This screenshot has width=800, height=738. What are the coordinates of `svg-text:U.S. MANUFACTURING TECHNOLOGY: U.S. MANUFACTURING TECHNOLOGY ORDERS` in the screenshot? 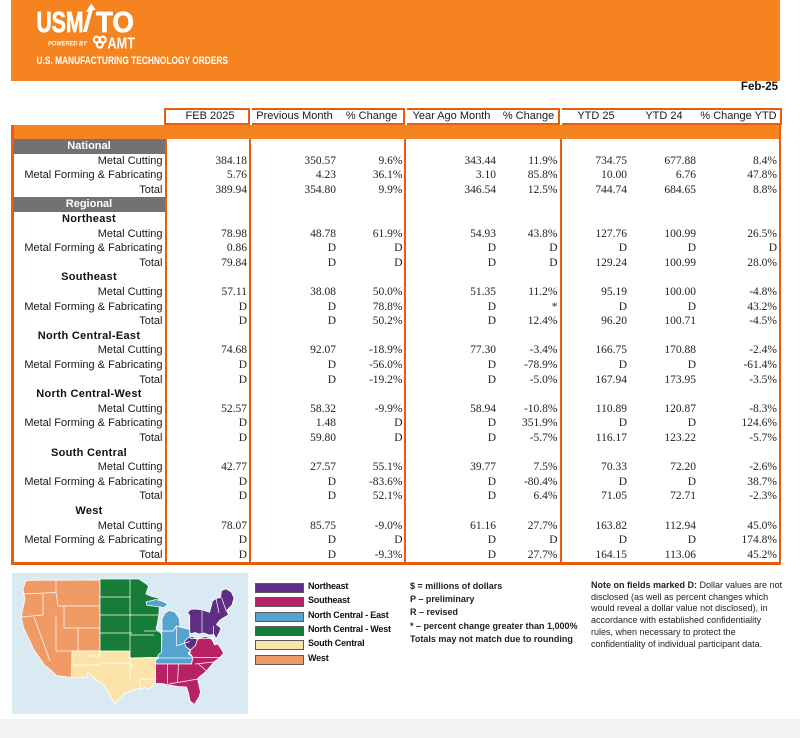 It's located at (133, 61).